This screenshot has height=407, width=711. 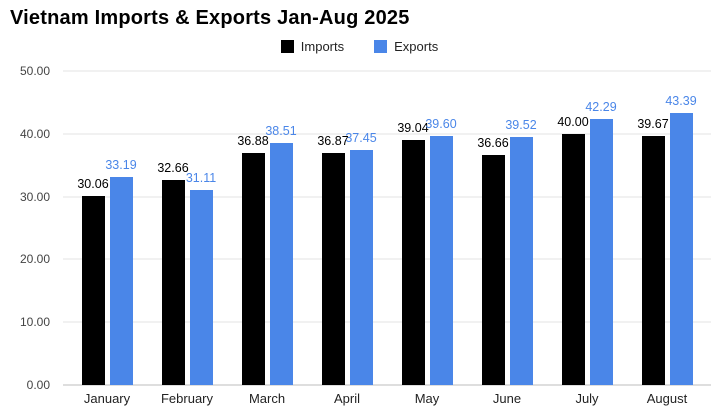 I want to click on bar-value-label-imports-march: 36.88, so click(x=253, y=141).